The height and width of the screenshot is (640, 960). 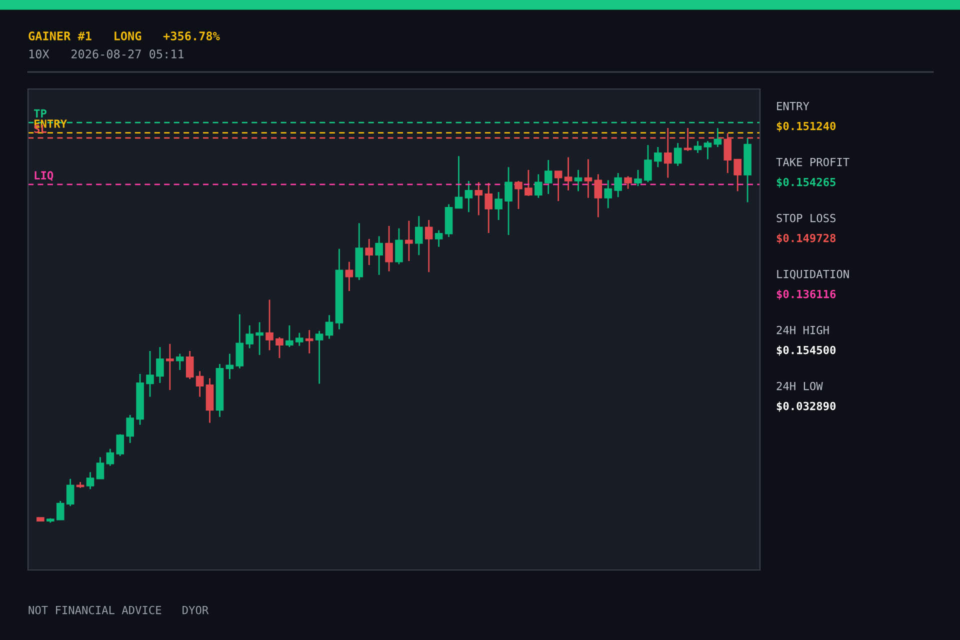 What do you see at coordinates (106, 54) in the screenshot?
I see `chart-subtitle: 10X 2026-08-27 05:11` at bounding box center [106, 54].